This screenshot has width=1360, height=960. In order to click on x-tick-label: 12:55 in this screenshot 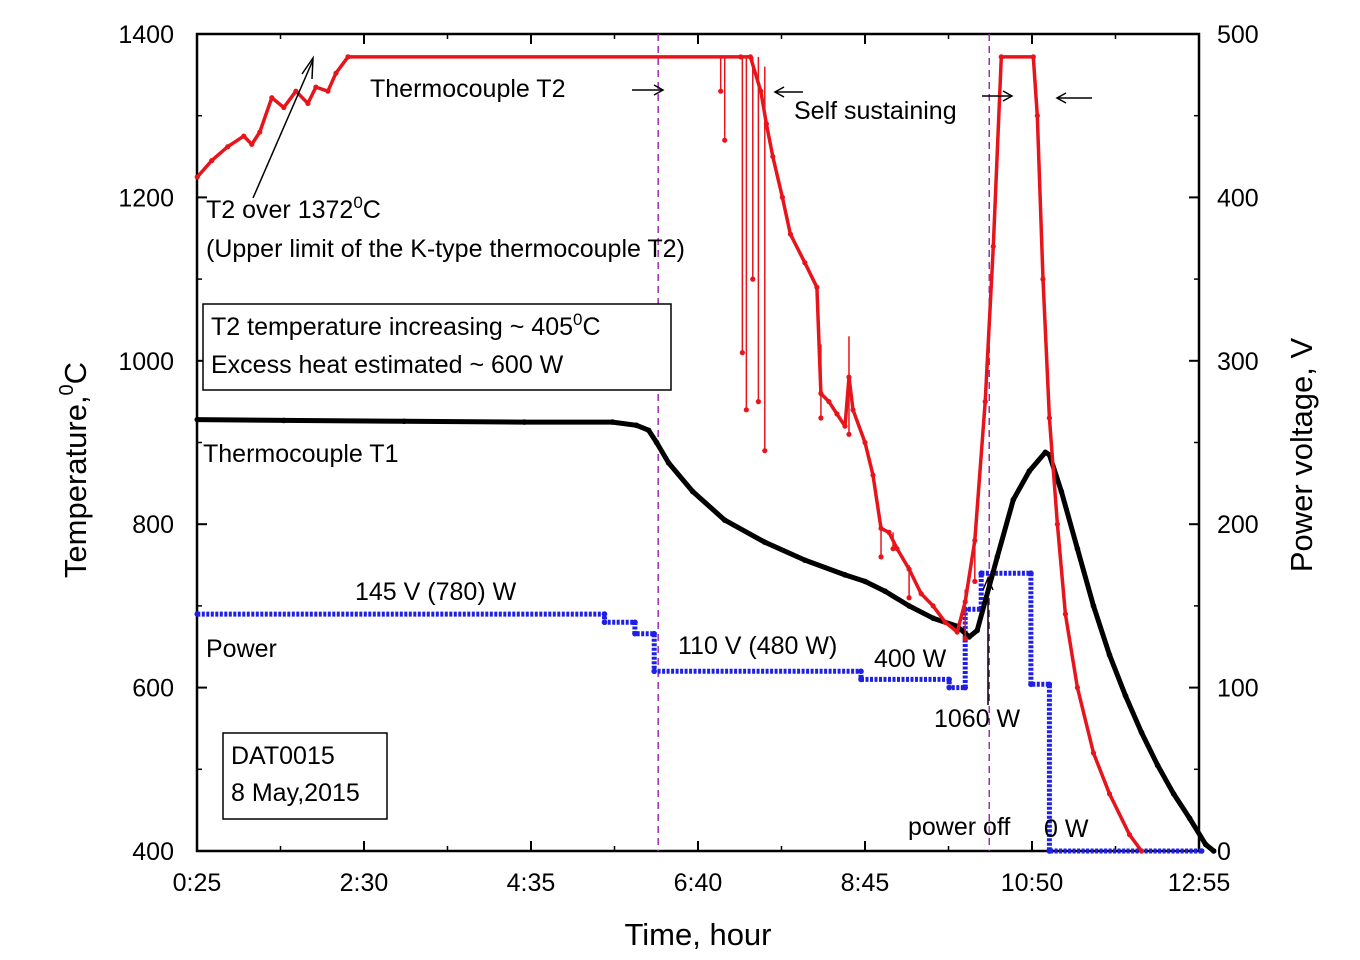, I will do `click(1199, 883)`.